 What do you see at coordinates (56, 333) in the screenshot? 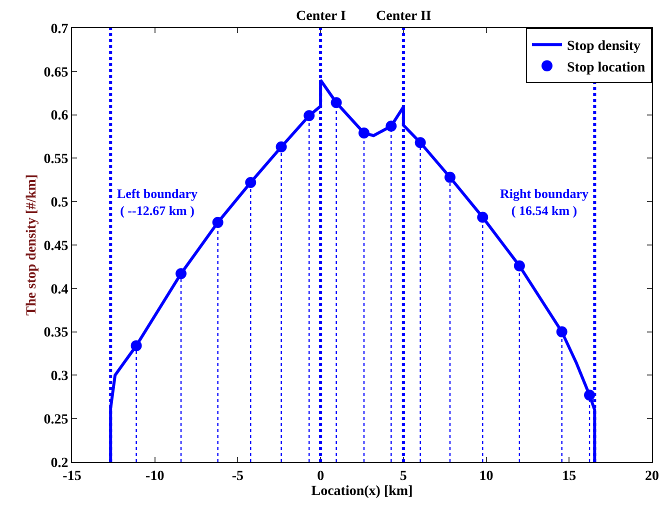
I see `y-tick-label: 0.35` at bounding box center [56, 333].